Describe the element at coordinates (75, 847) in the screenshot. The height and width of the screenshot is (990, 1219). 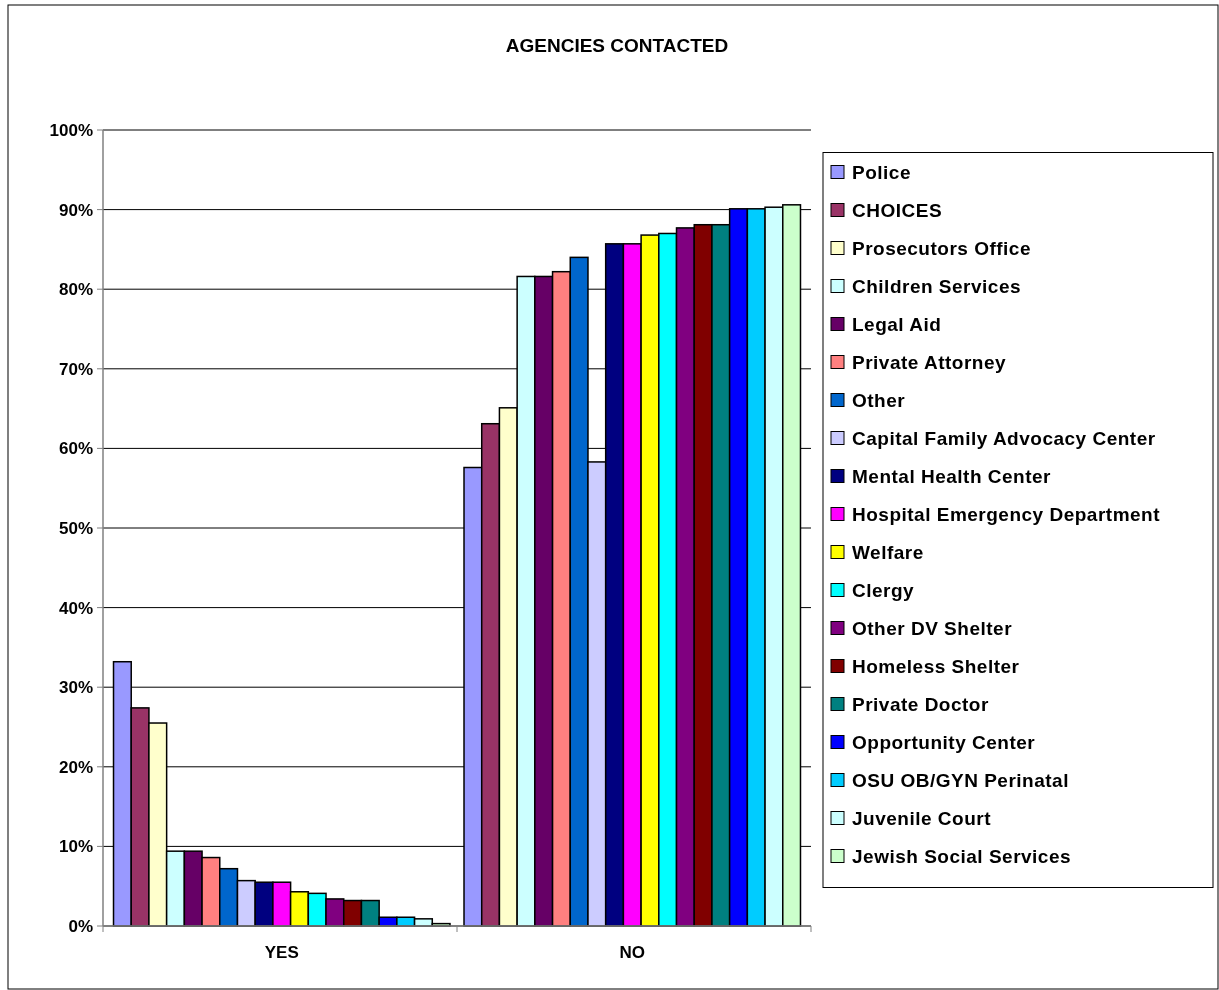
I see `y-tick-label: 10%` at that location.